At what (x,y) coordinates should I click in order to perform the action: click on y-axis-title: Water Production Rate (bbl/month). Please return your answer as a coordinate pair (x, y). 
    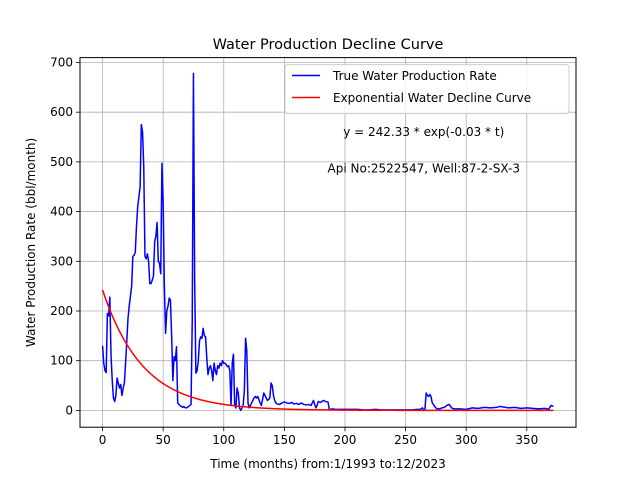
    Looking at the image, I should click on (31, 242).